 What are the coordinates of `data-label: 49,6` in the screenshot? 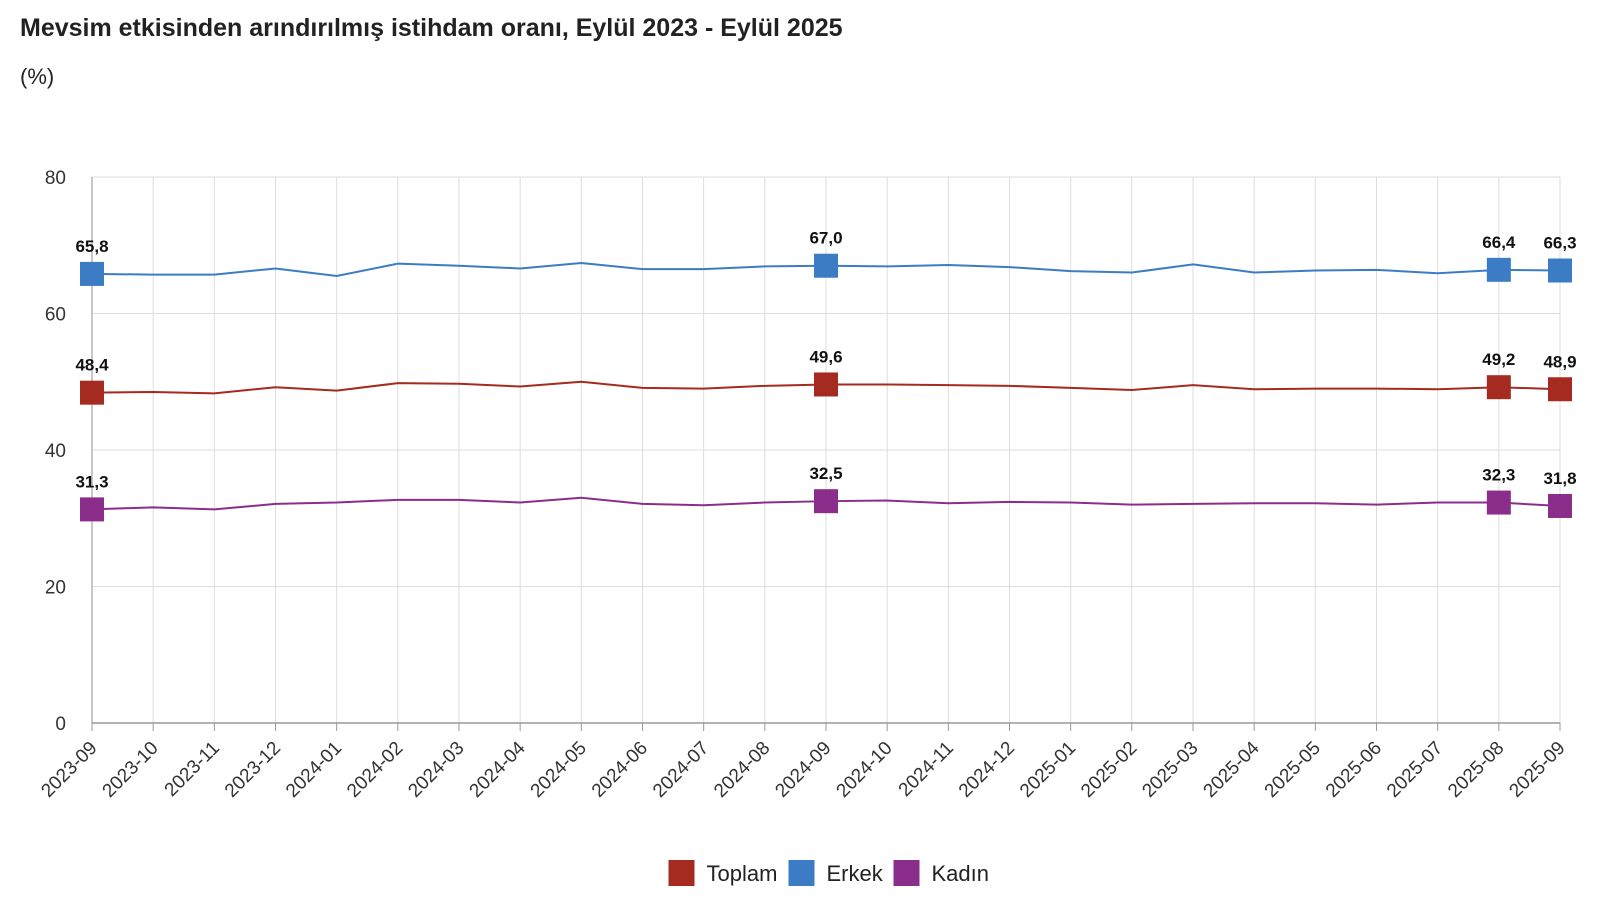 It's located at (825, 356).